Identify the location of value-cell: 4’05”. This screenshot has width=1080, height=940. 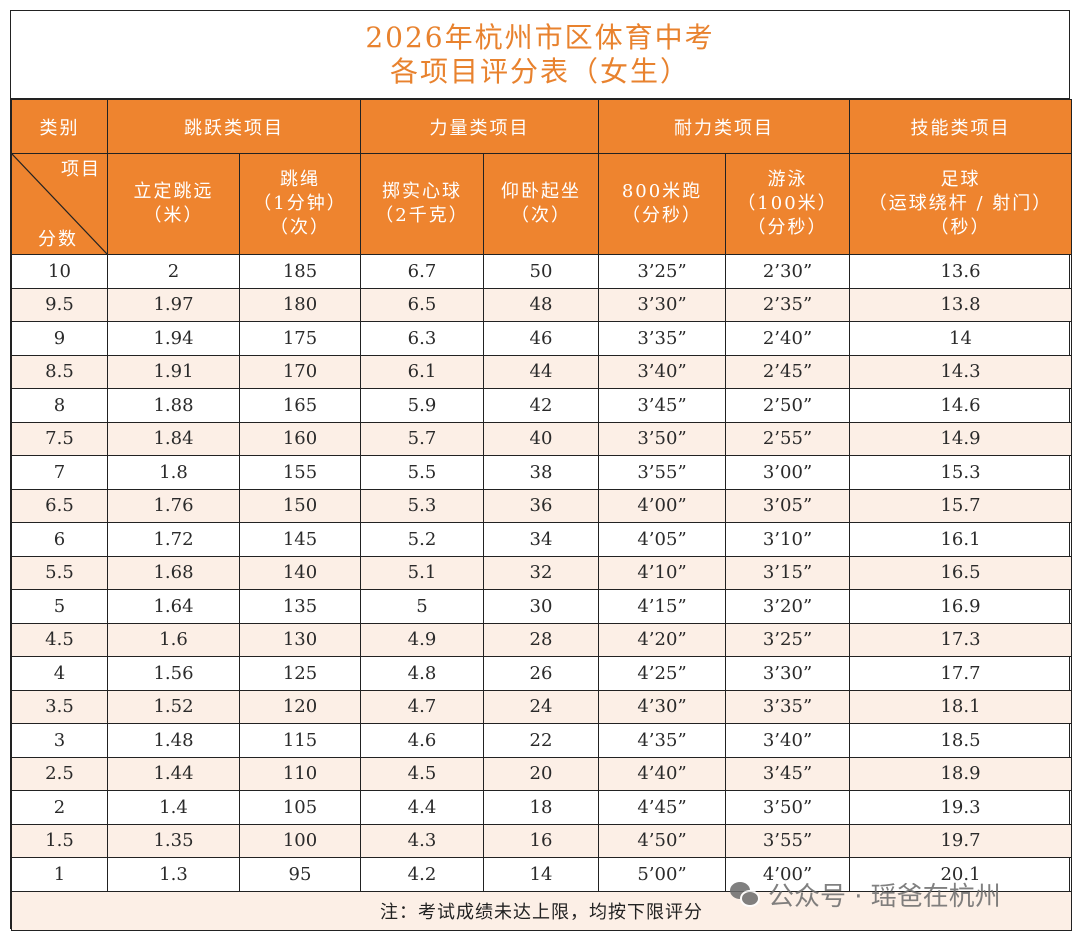
(662, 539).